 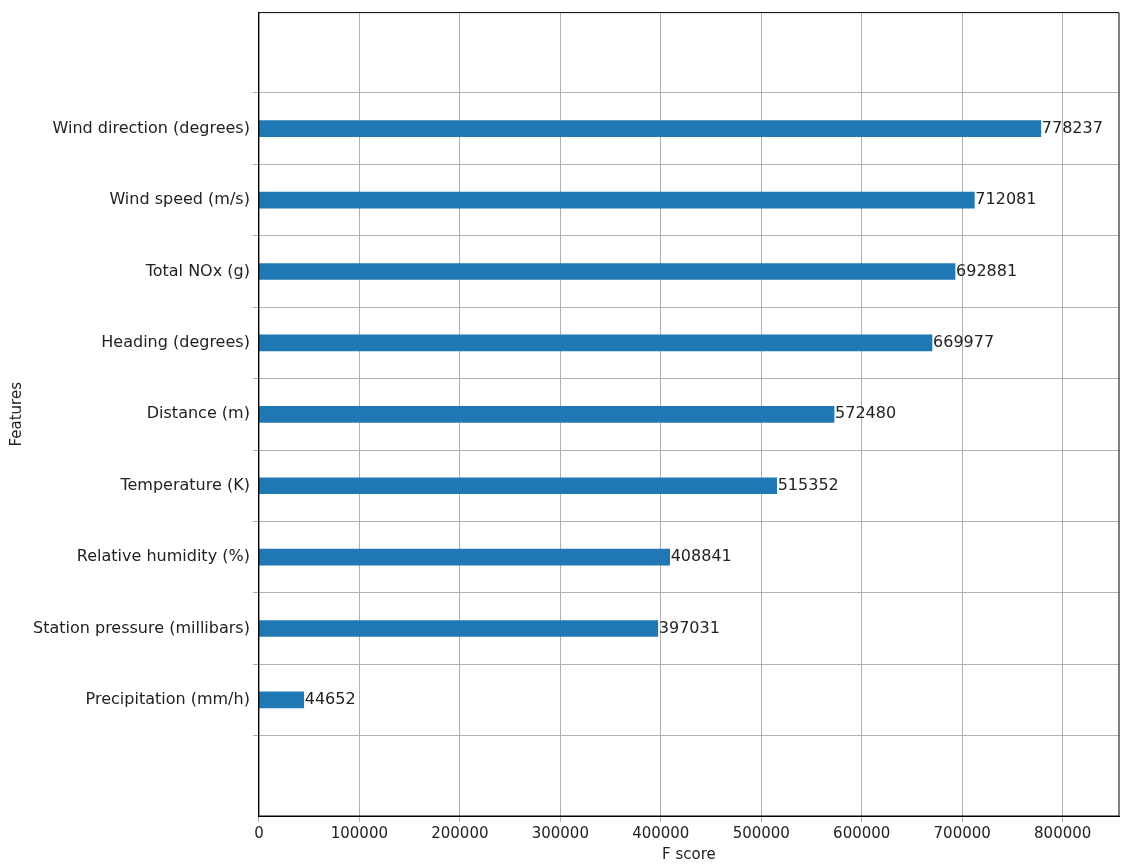 What do you see at coordinates (1072, 127) in the screenshot?
I see `data-label: 778237` at bounding box center [1072, 127].